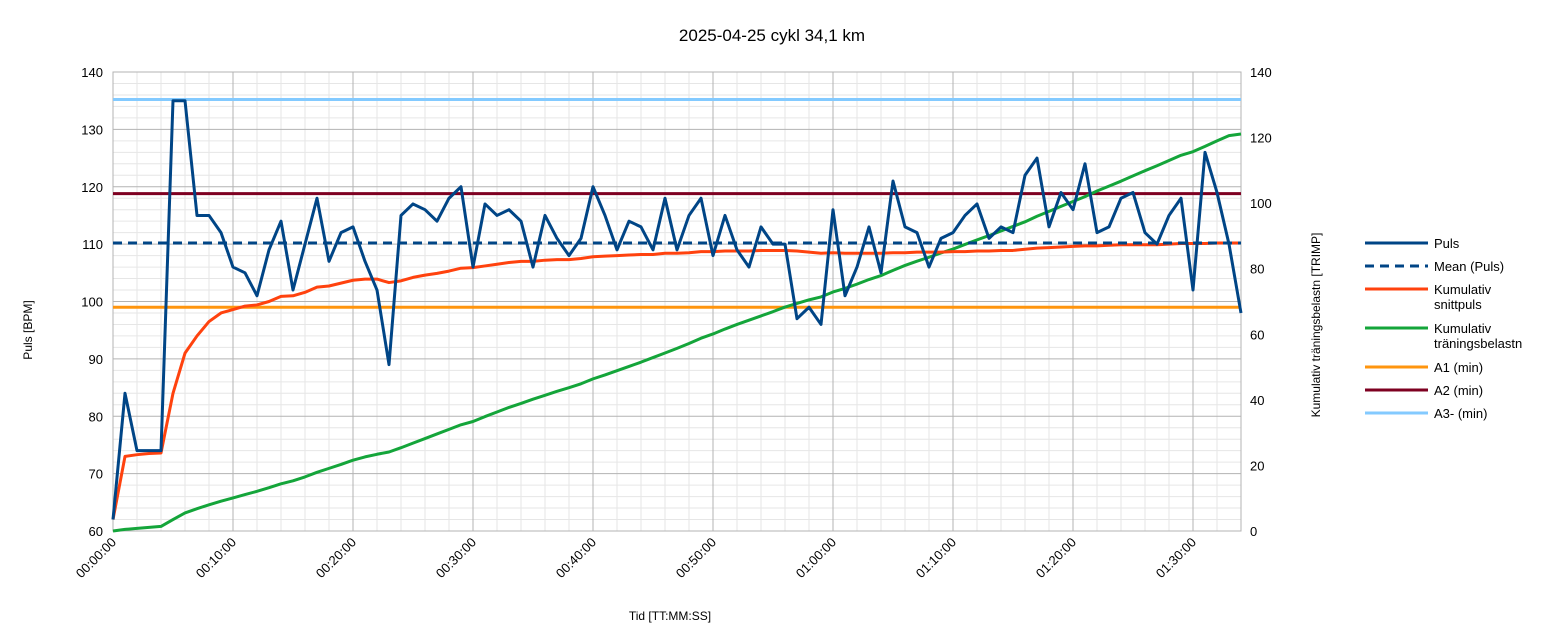 The height and width of the screenshot is (643, 1545). Describe the element at coordinates (456, 558) in the screenshot. I see `x-tick-label: 00:30:00` at that location.